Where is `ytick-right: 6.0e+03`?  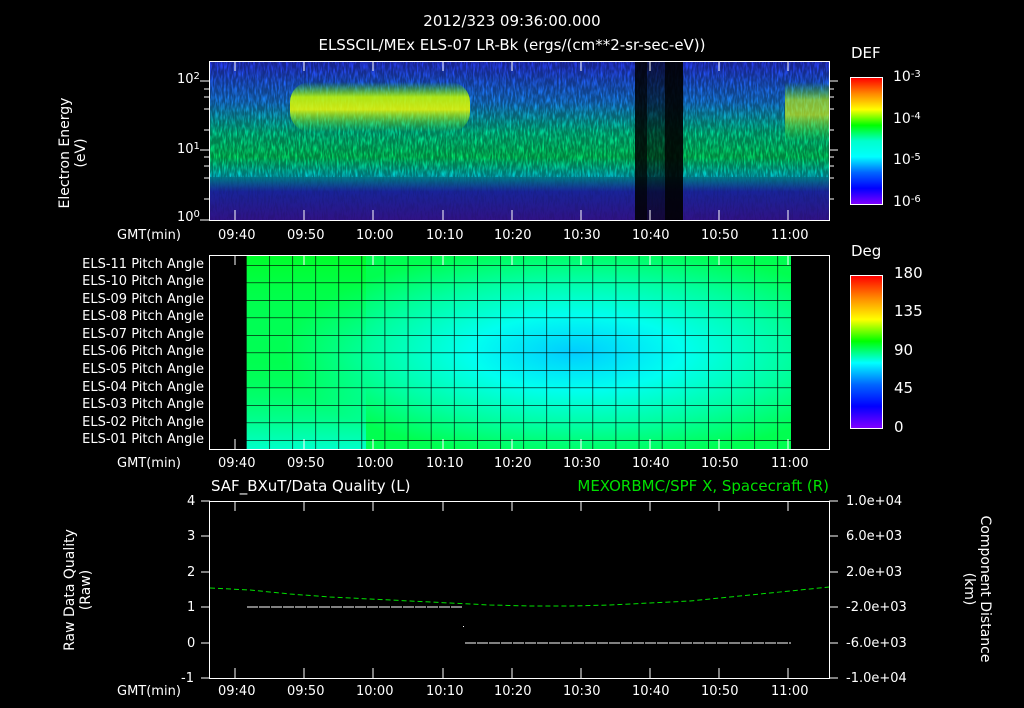 ytick-right: 6.0e+03 is located at coordinates (874, 536).